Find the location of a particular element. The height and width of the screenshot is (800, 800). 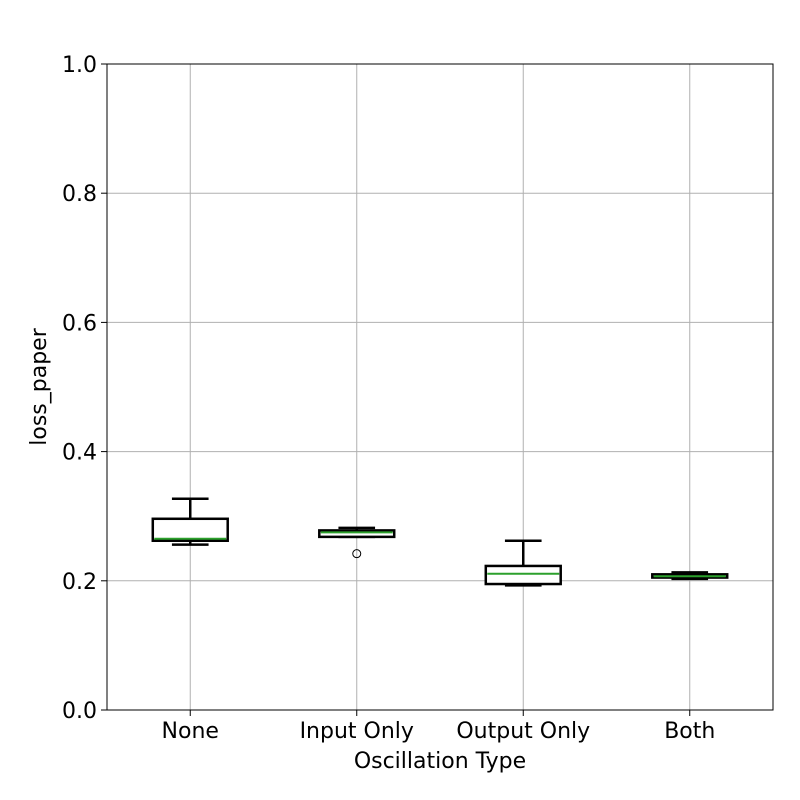

y-tick-label: 0.6 is located at coordinates (79, 323).